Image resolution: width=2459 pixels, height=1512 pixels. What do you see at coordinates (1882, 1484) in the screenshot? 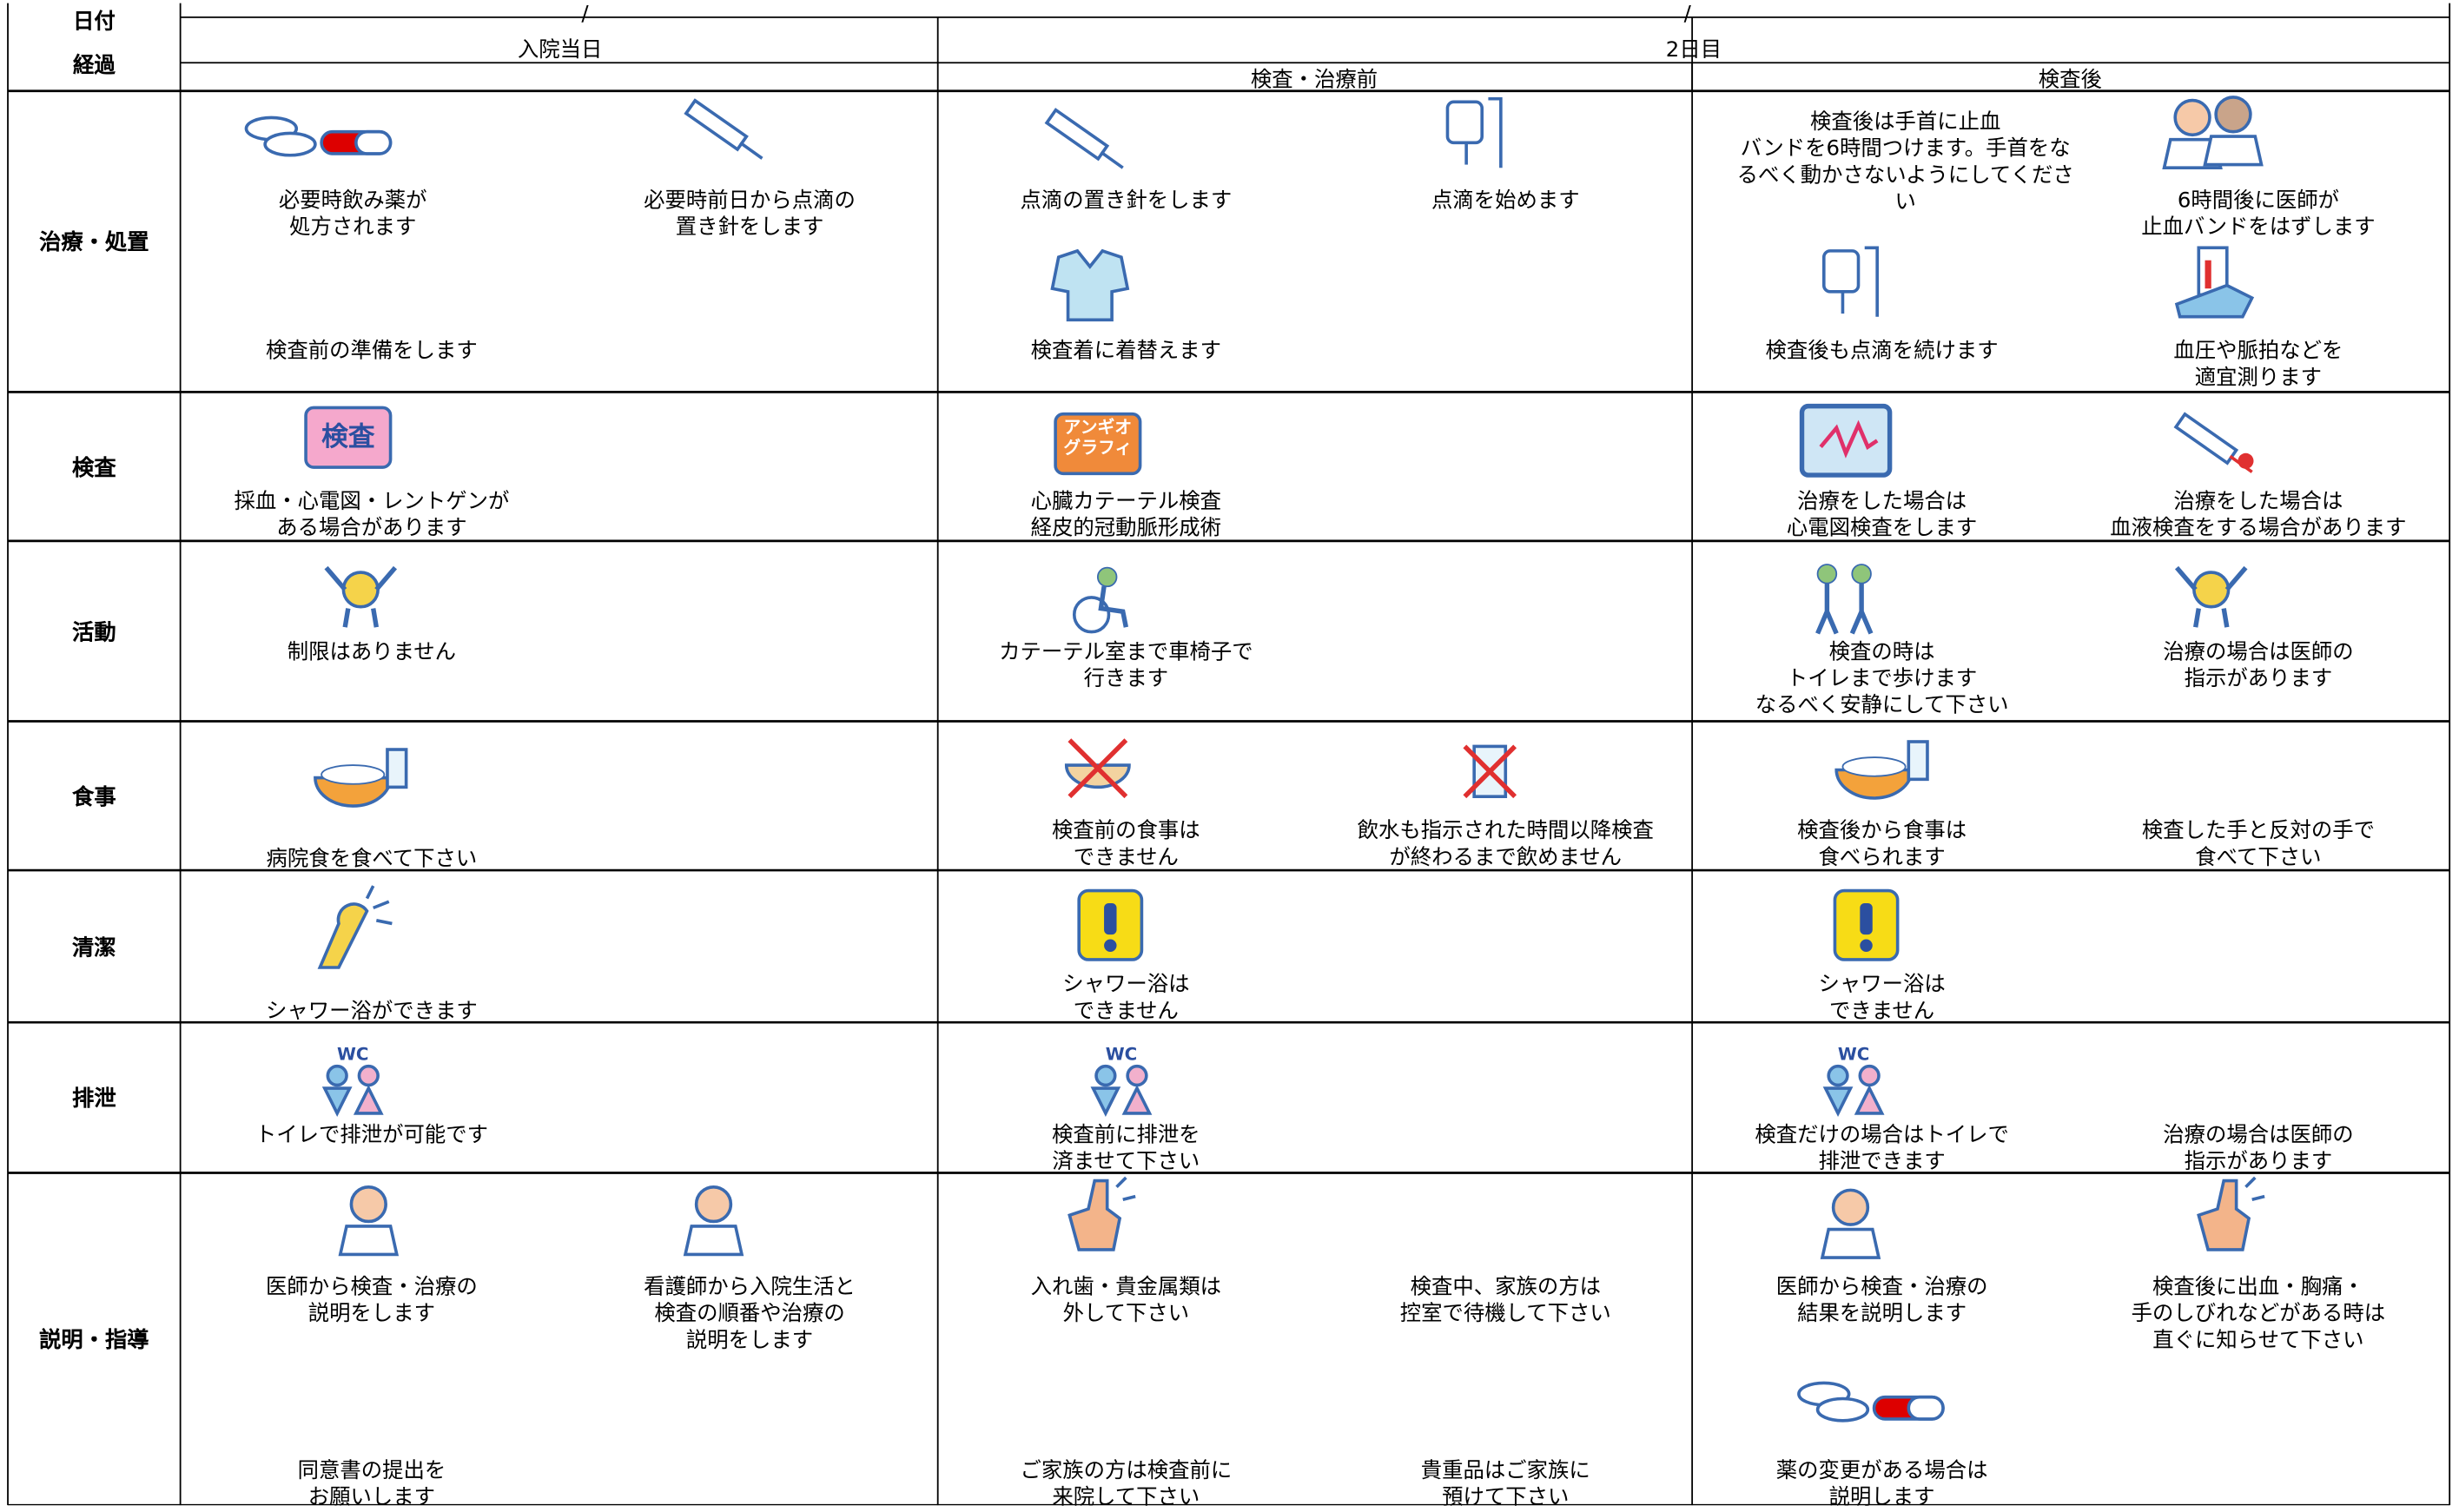
I see `item-text: 薬の変更がある場合は 説明します` at bounding box center [1882, 1484].